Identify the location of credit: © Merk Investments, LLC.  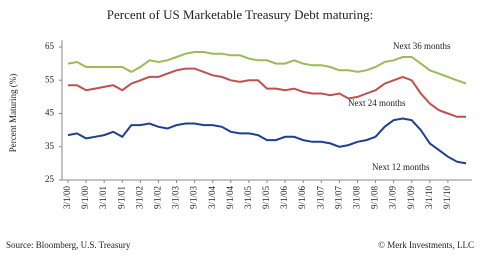
(426, 245).